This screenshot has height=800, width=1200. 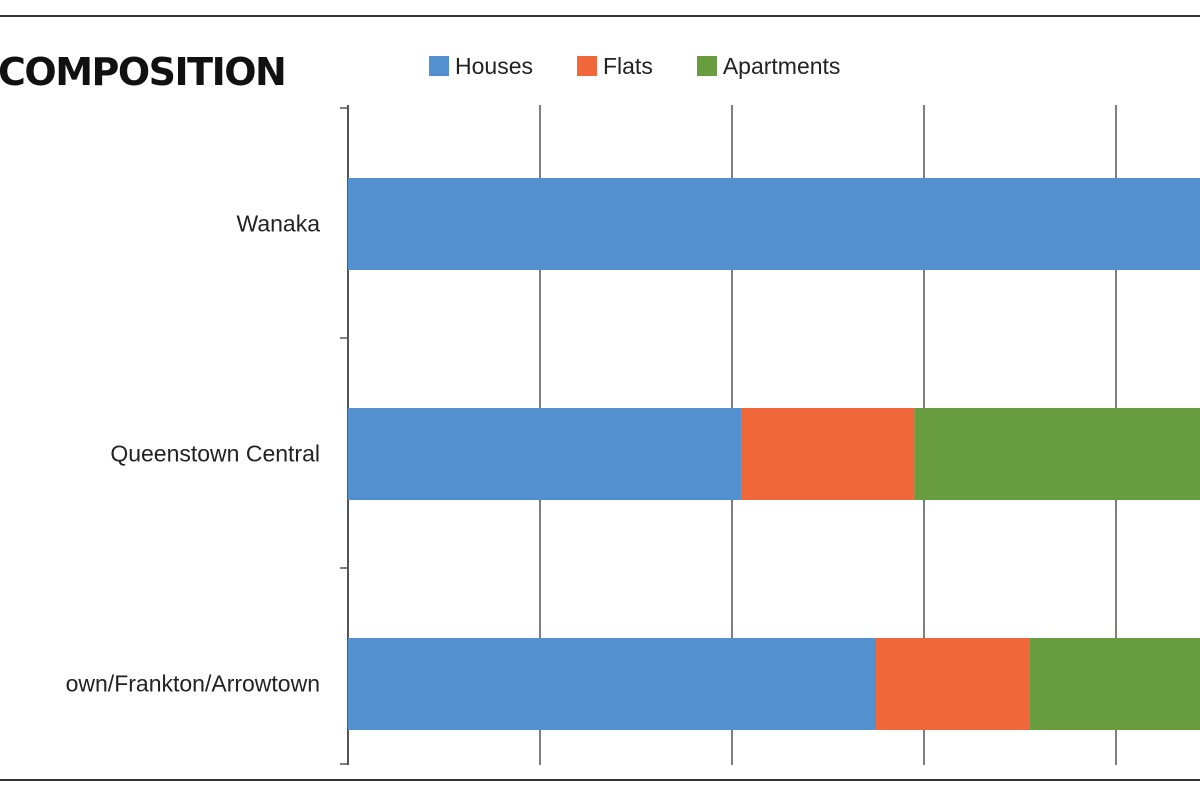 What do you see at coordinates (627, 65) in the screenshot?
I see `legend-label-flats: Flats` at bounding box center [627, 65].